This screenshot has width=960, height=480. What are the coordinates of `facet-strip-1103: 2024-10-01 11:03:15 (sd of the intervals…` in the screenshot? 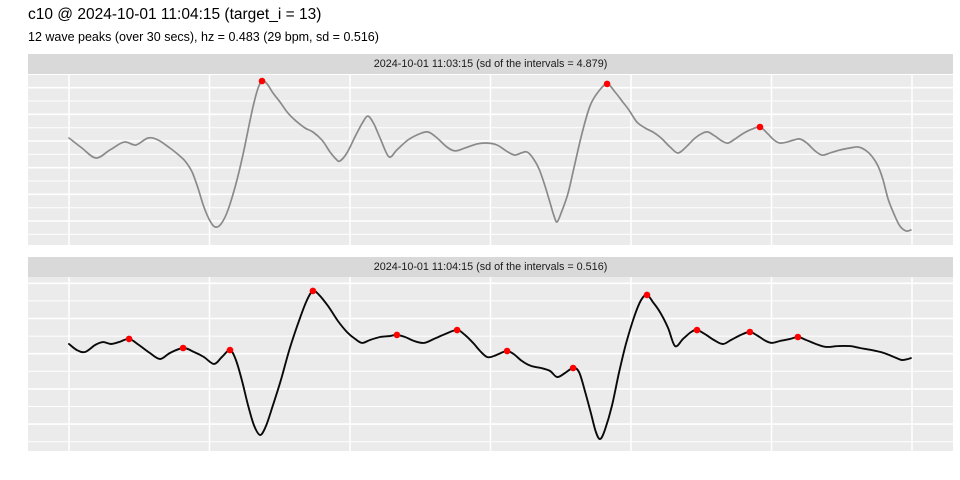 It's located at (490, 64).